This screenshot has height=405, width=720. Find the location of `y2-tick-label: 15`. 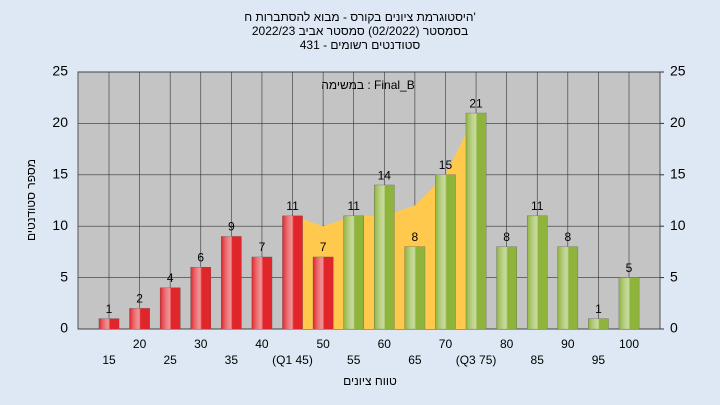

y2-tick-label: 15 is located at coordinates (678, 174).